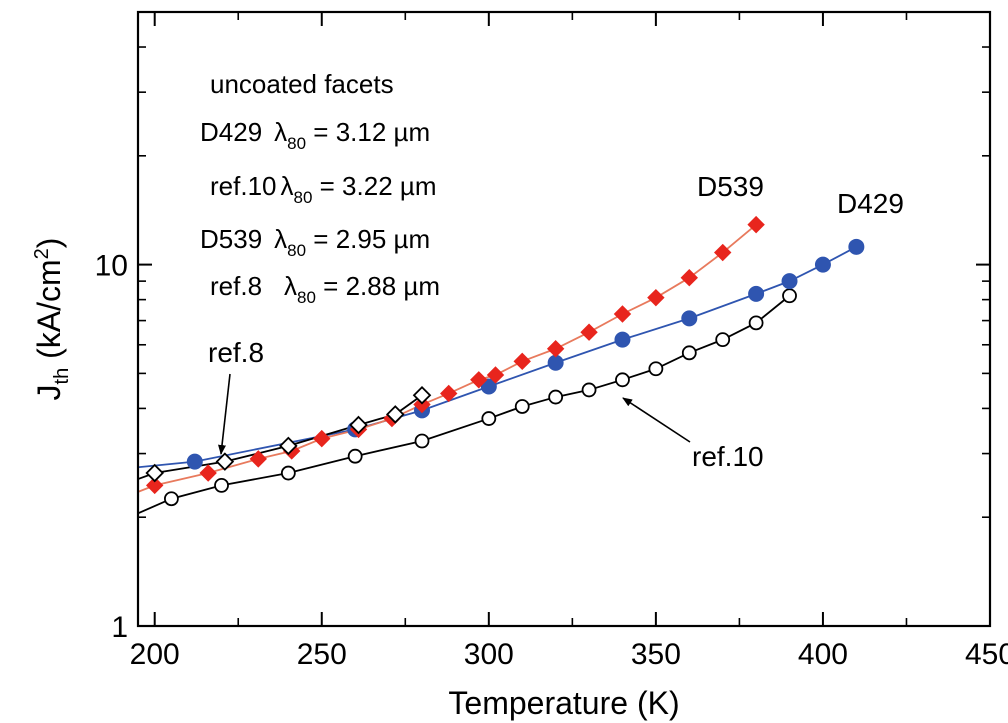  What do you see at coordinates (155, 654) in the screenshot?
I see `x-tick-label: 200` at bounding box center [155, 654].